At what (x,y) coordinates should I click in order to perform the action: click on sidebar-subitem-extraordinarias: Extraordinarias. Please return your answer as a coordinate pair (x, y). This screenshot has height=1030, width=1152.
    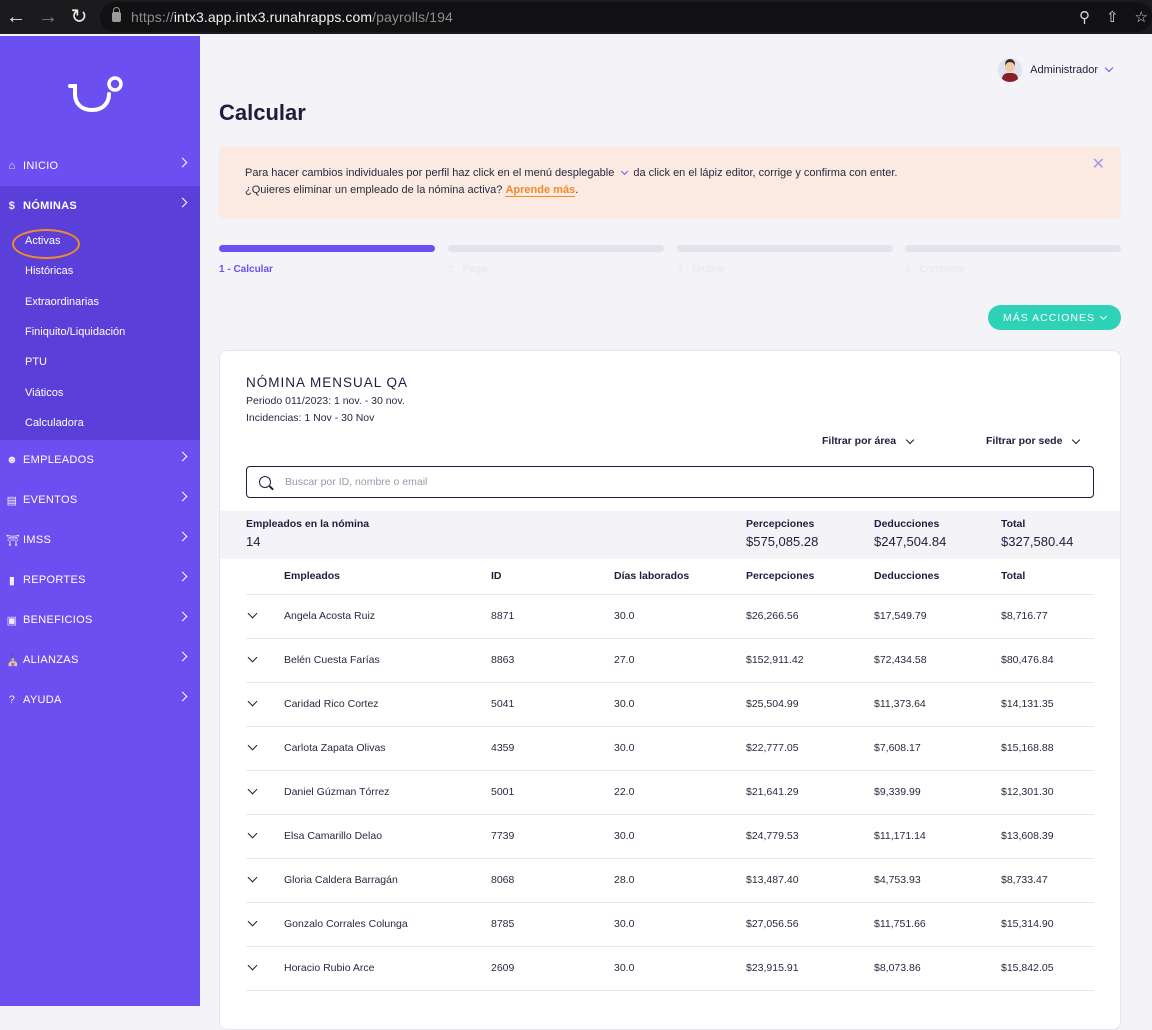
    Looking at the image, I should click on (62, 301).